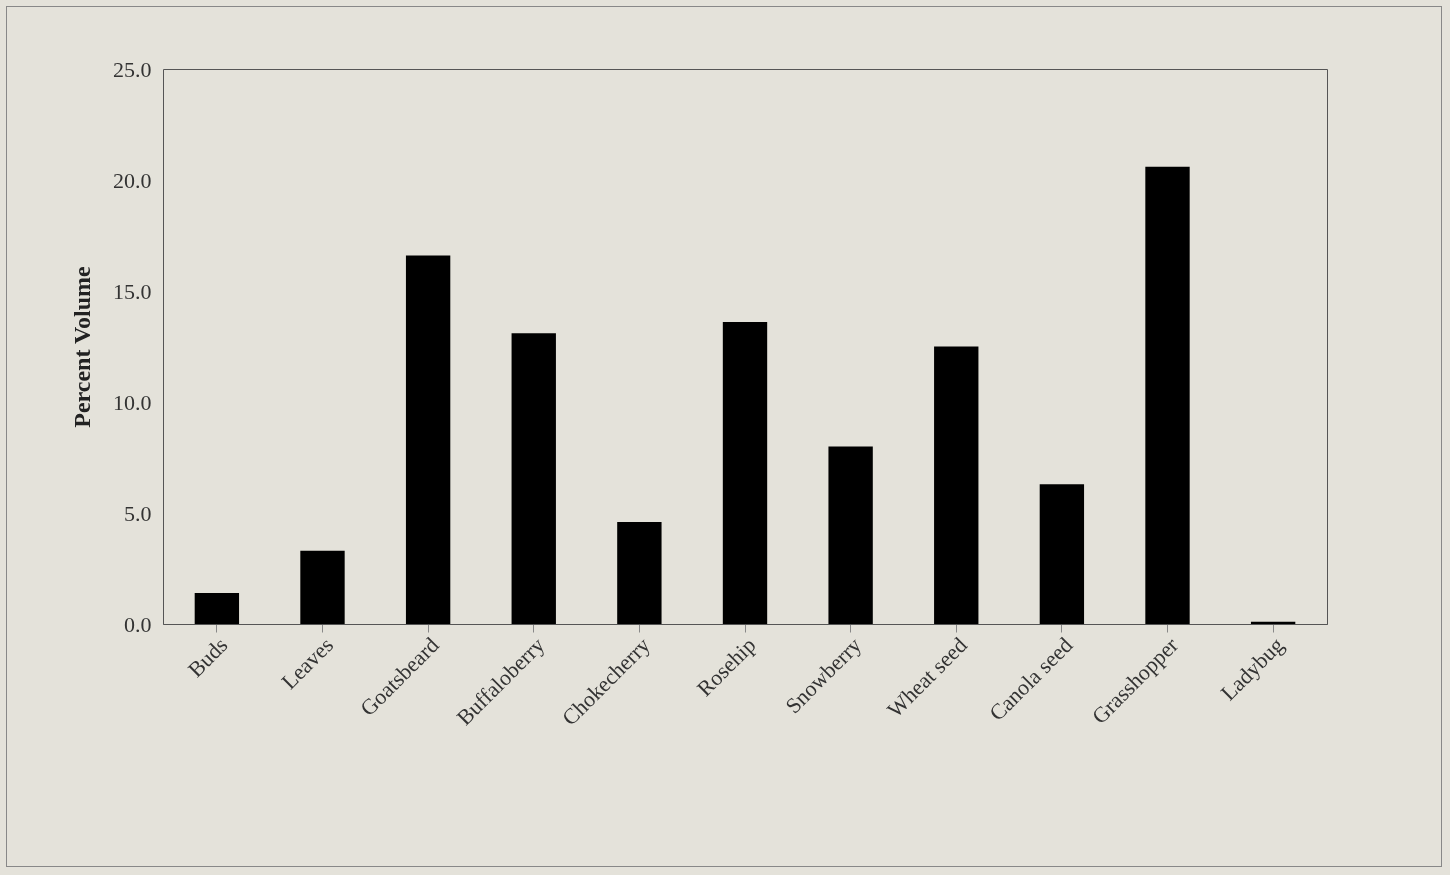 Image resolution: width=1450 pixels, height=875 pixels. Describe the element at coordinates (82, 346) in the screenshot. I see `y-axis-title: Percent Volume` at that location.